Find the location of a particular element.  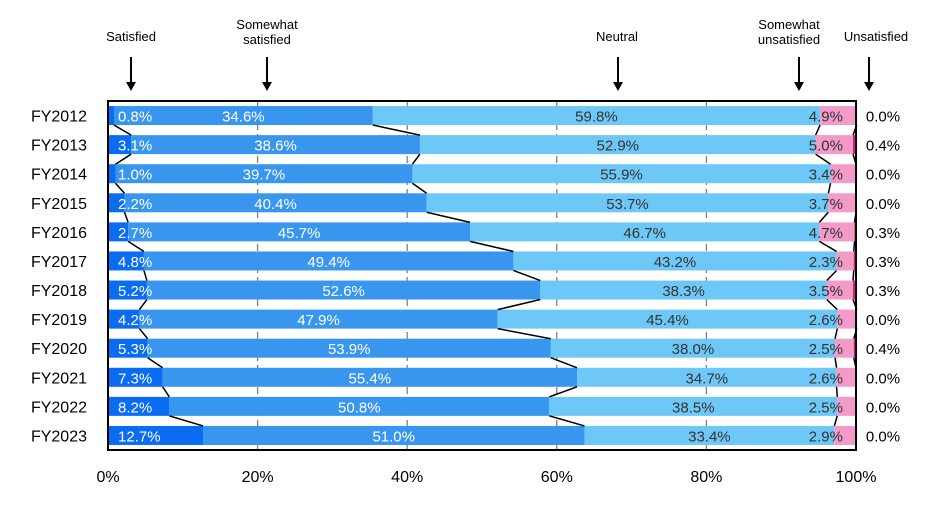

series-header-label-line: Neutral is located at coordinates (617, 36).